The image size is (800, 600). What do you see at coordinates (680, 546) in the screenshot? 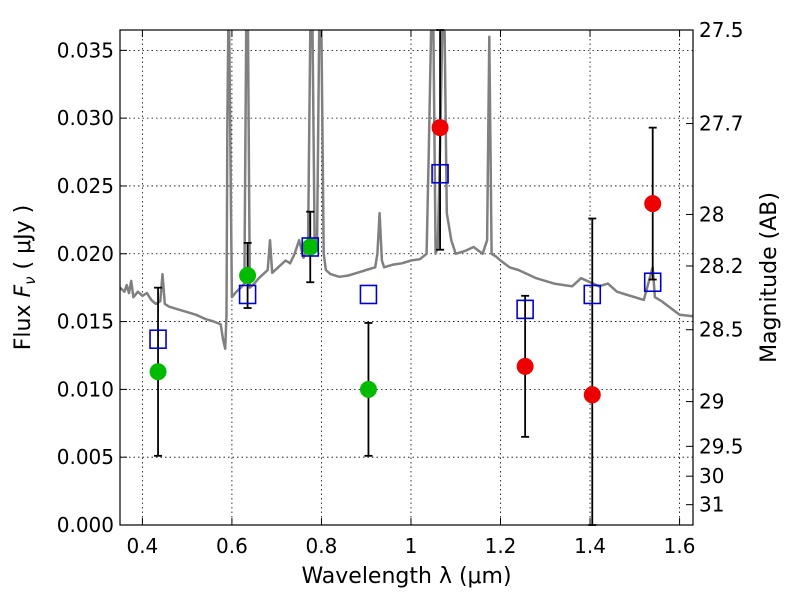
I see `x-tick-label: 1.6` at bounding box center [680, 546].